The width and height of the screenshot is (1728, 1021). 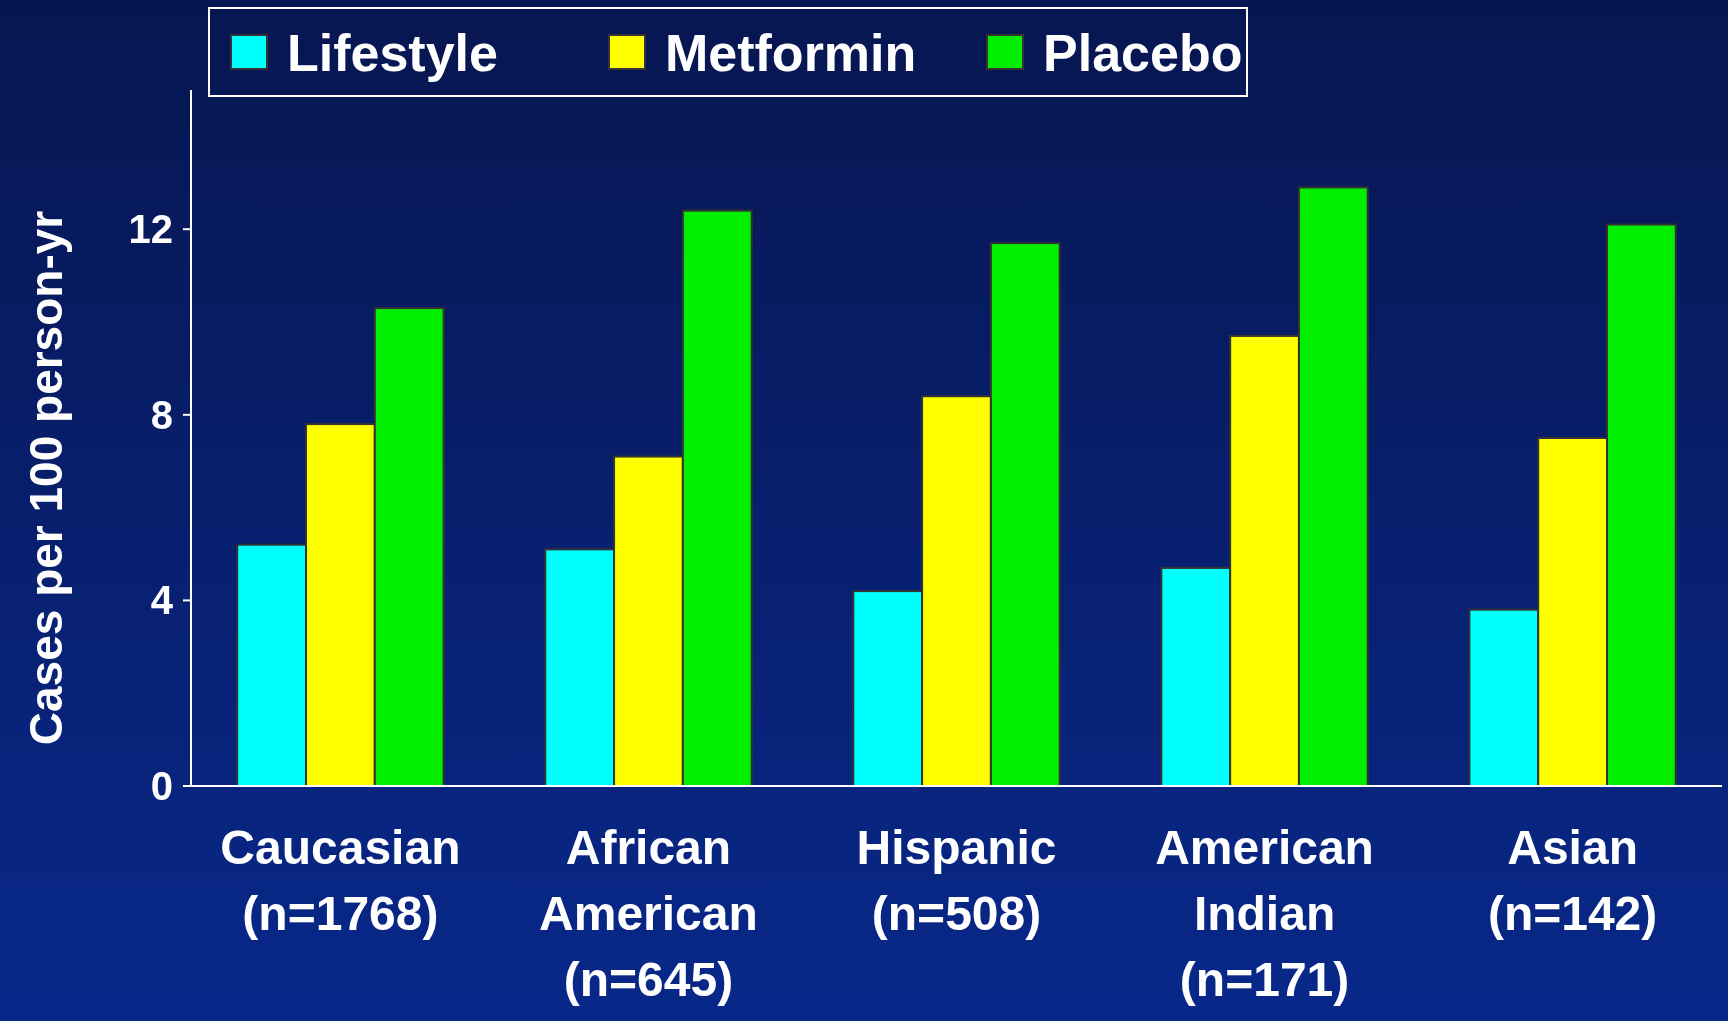 I want to click on y-tick-label: 8, so click(x=161, y=414).